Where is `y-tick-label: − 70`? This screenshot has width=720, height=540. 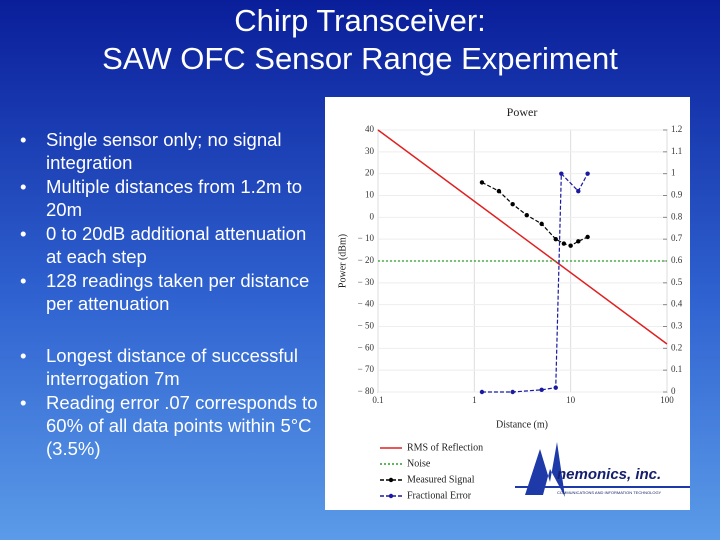 y-tick-label: − 70 is located at coordinates (366, 369).